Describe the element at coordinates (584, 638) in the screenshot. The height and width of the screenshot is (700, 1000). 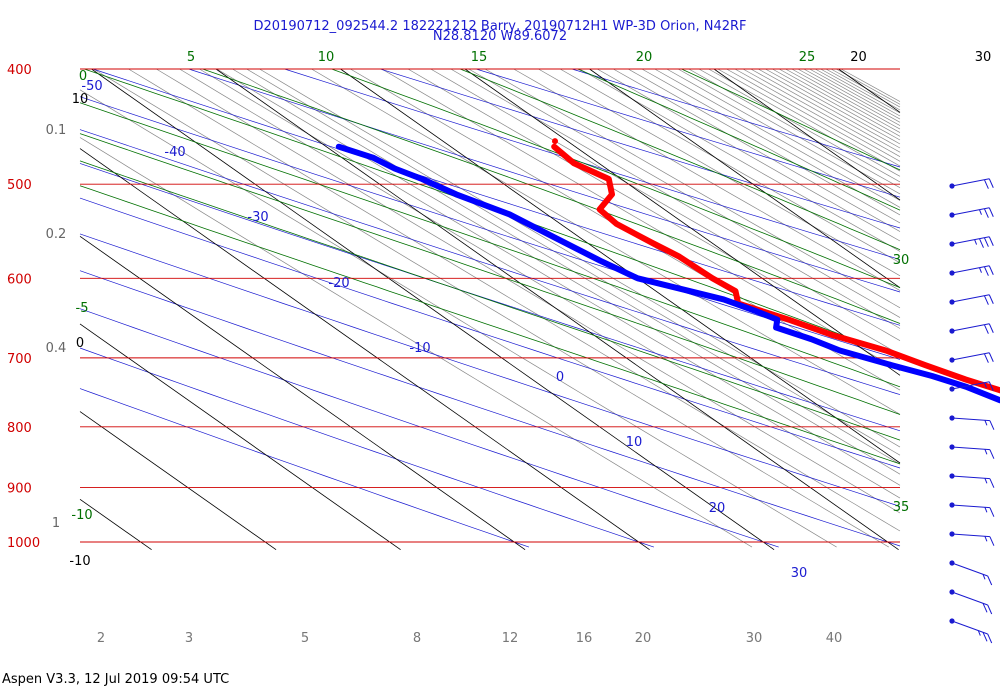
I see `mixing-ratio-label: 16` at that location.